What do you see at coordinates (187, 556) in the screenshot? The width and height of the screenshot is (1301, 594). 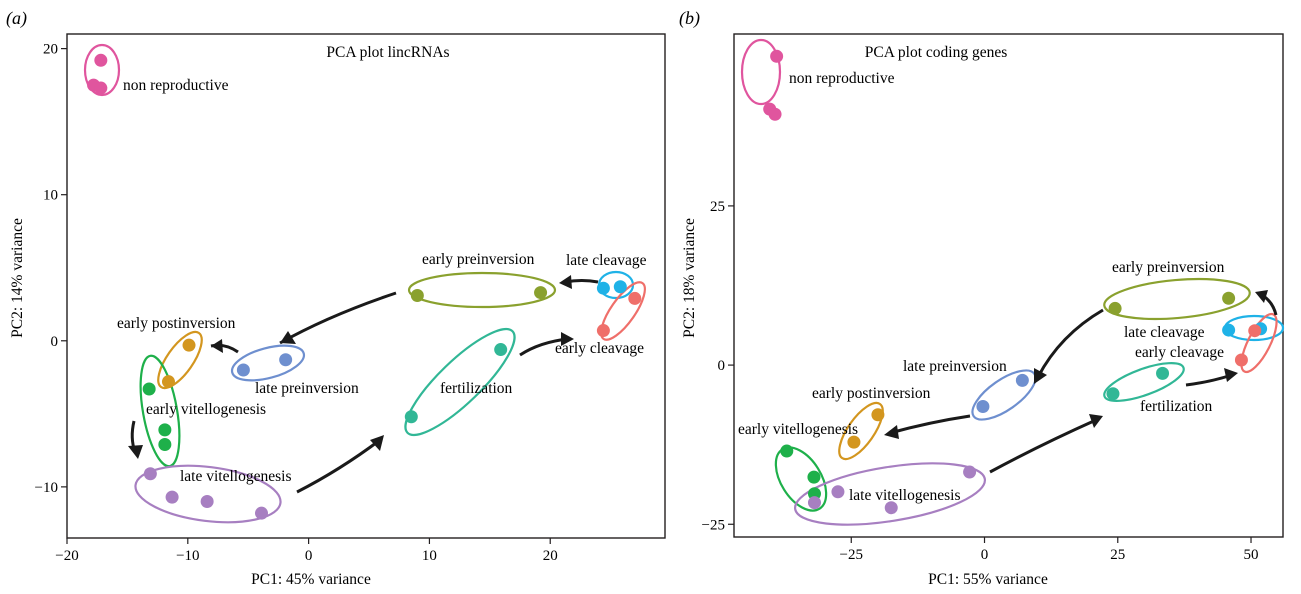 I see `x-tick-label-a: −10` at bounding box center [187, 556].